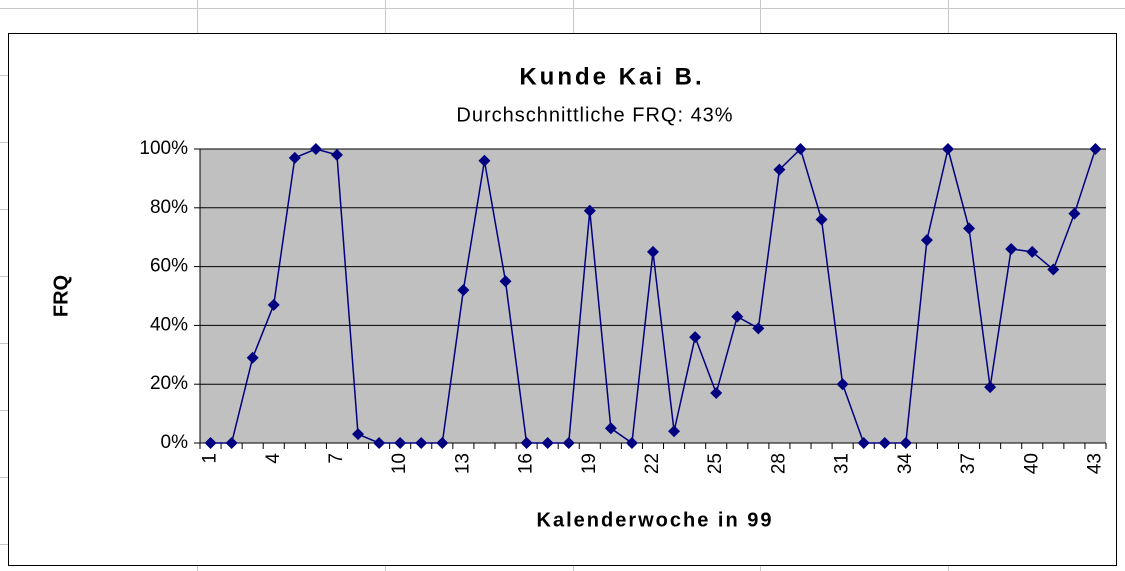 The width and height of the screenshot is (1125, 571). Describe the element at coordinates (462, 463) in the screenshot. I see `x-tick-label: 13` at that location.